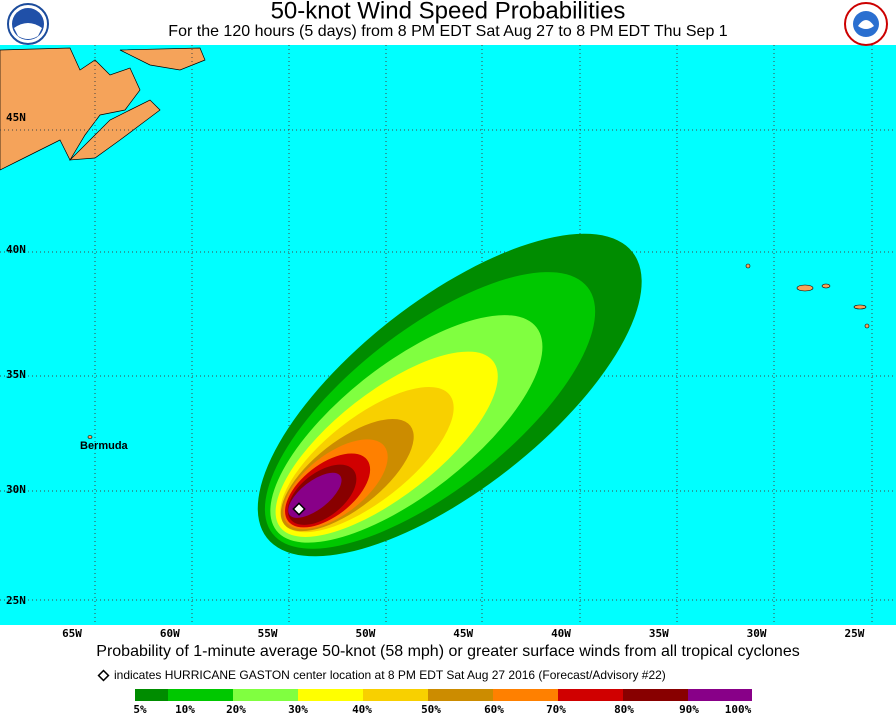  Describe the element at coordinates (365, 633) in the screenshot. I see `longitude-label: 50W` at that location.